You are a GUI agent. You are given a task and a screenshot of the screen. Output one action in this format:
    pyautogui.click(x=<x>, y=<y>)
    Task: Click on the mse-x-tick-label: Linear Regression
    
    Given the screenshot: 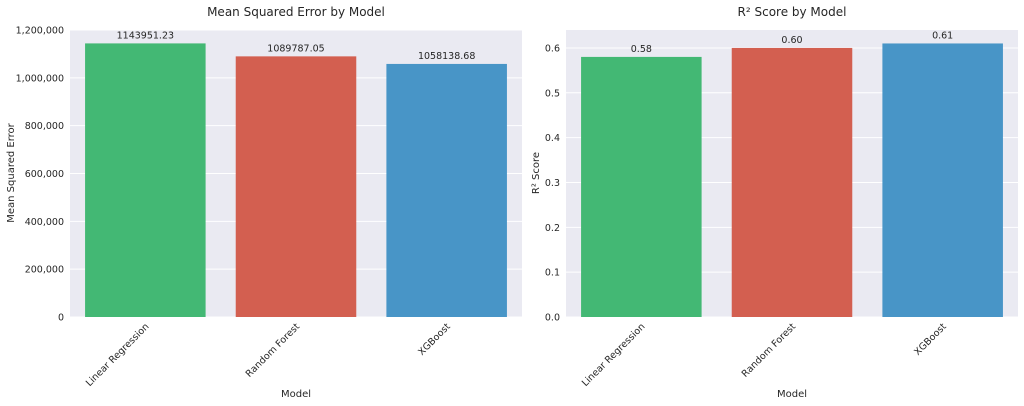 What is the action you would take?
    pyautogui.click(x=118, y=355)
    